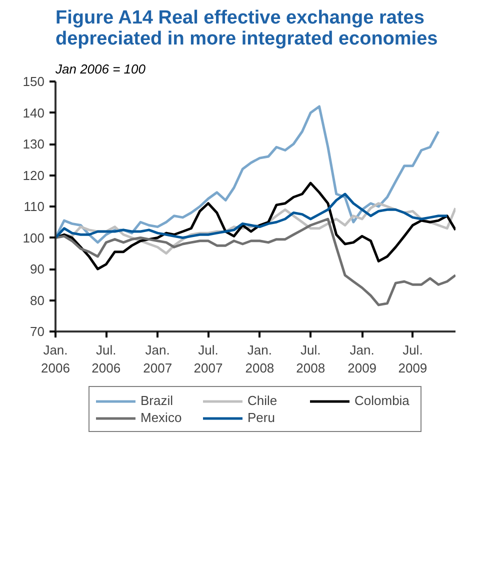  What do you see at coordinates (37, 331) in the screenshot?
I see `y-tick-label: 70` at bounding box center [37, 331].